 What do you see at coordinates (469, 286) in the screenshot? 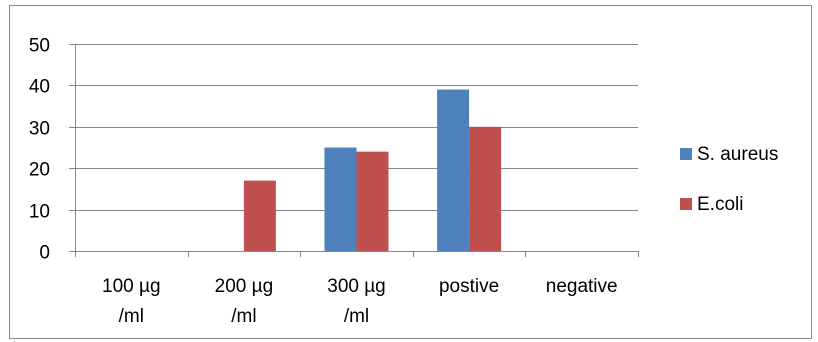
I see `x-tick-label: postive` at bounding box center [469, 286].